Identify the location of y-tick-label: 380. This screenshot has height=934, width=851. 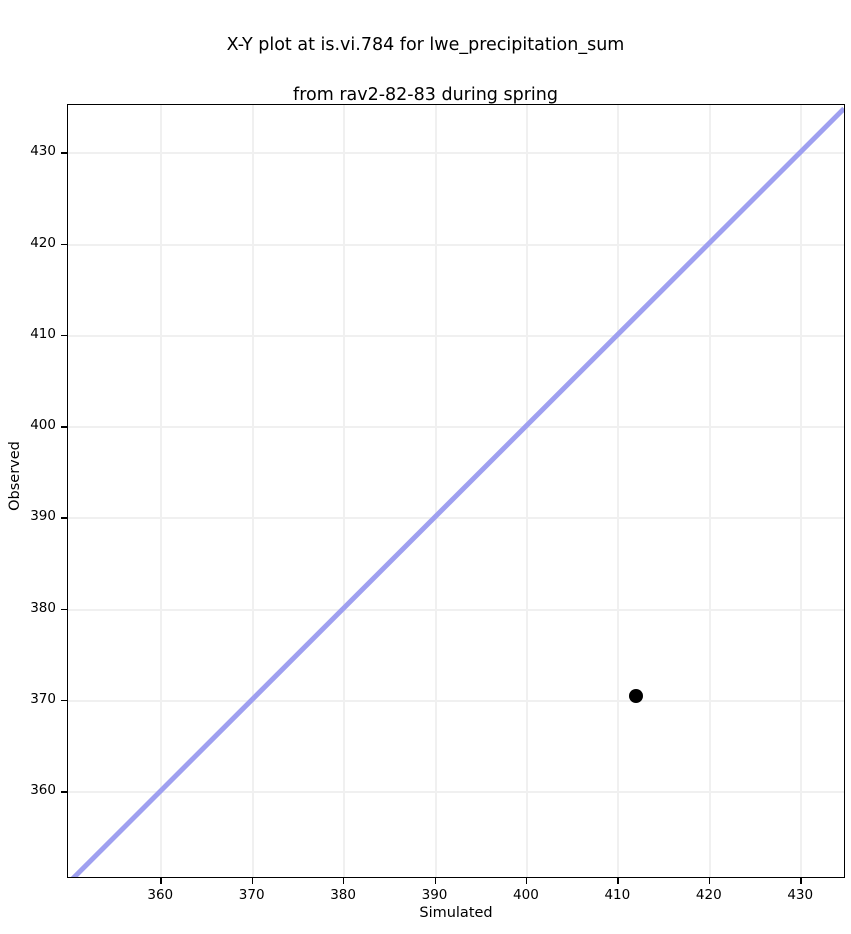
(43, 607).